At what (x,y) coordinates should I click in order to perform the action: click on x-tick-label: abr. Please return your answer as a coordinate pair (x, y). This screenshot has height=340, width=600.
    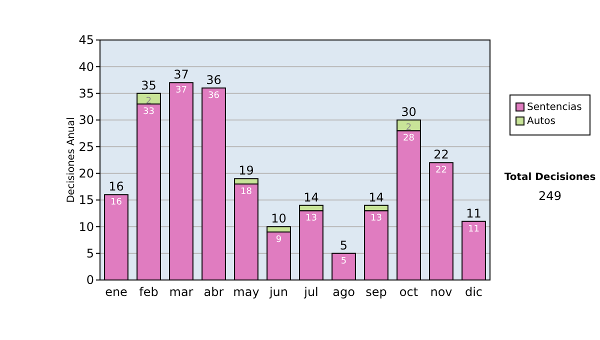
    Looking at the image, I should click on (214, 292).